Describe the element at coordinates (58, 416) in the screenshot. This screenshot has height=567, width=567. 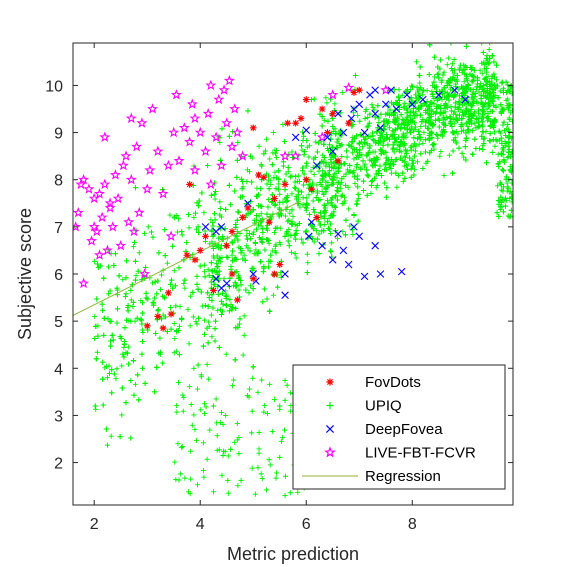
I see `y-tick-label: 3` at that location.